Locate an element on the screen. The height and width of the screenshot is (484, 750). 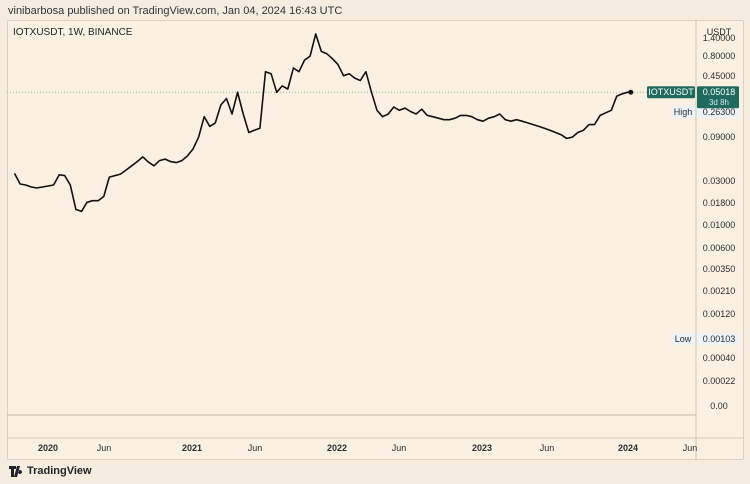
y-tick-label: 0.00040 is located at coordinates (719, 358).